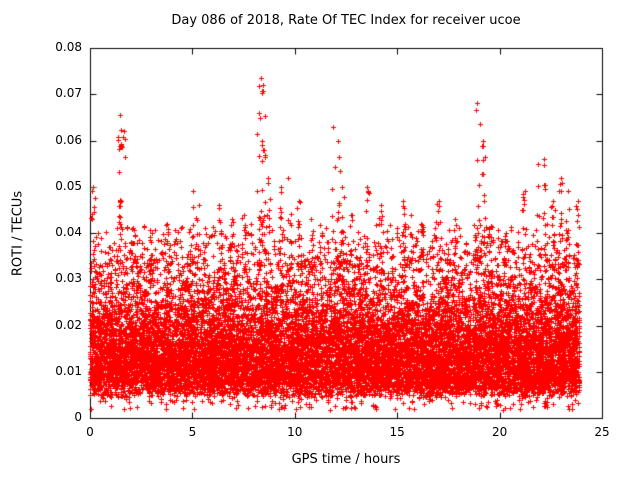 Image resolution: width=640 pixels, height=480 pixels. I want to click on x-tick-label: 15, so click(397, 432).